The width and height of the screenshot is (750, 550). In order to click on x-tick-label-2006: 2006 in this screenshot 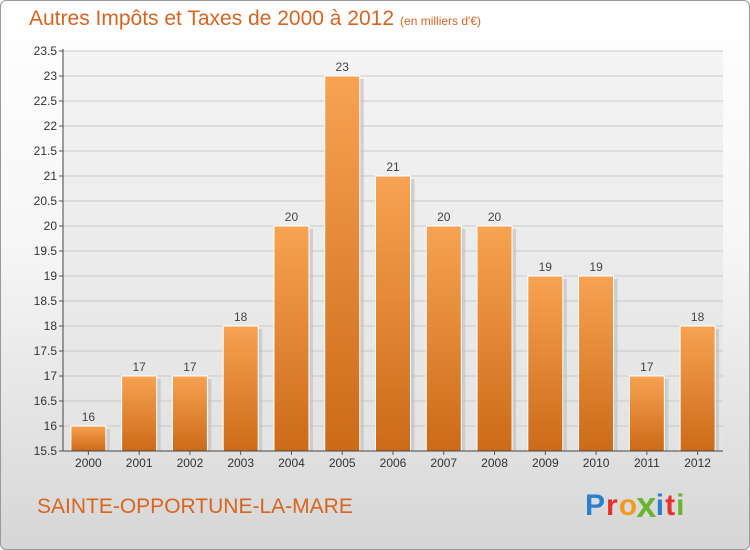, I will do `click(393, 463)`.